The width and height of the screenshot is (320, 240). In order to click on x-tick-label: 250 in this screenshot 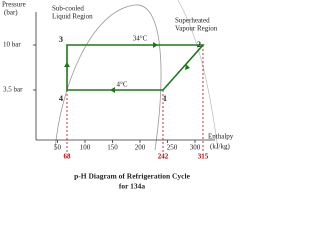, I will do `click(172, 148)`.